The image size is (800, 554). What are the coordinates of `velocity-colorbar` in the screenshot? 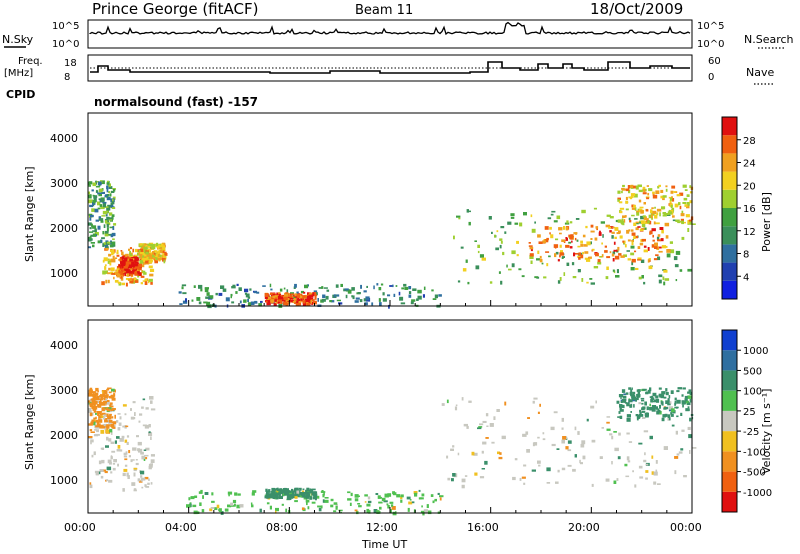 It's located at (729, 421).